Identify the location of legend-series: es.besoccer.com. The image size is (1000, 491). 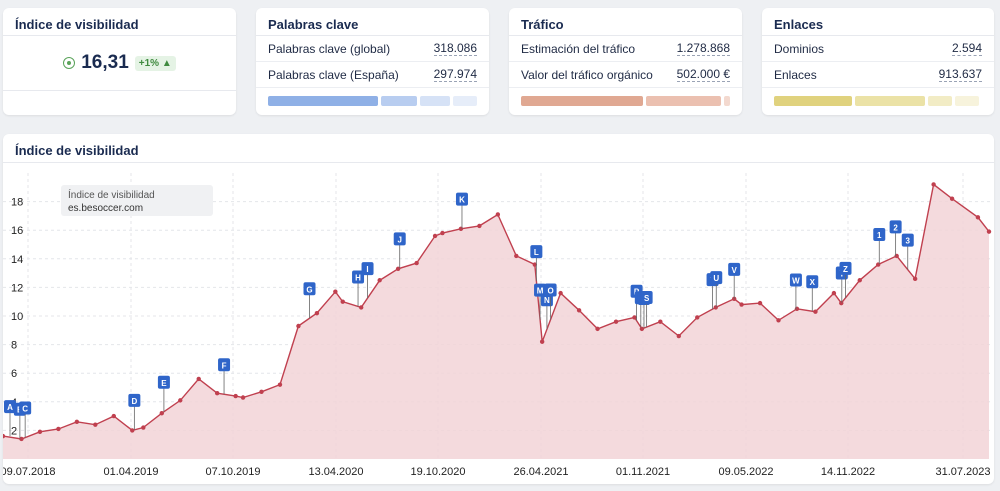
(105, 208).